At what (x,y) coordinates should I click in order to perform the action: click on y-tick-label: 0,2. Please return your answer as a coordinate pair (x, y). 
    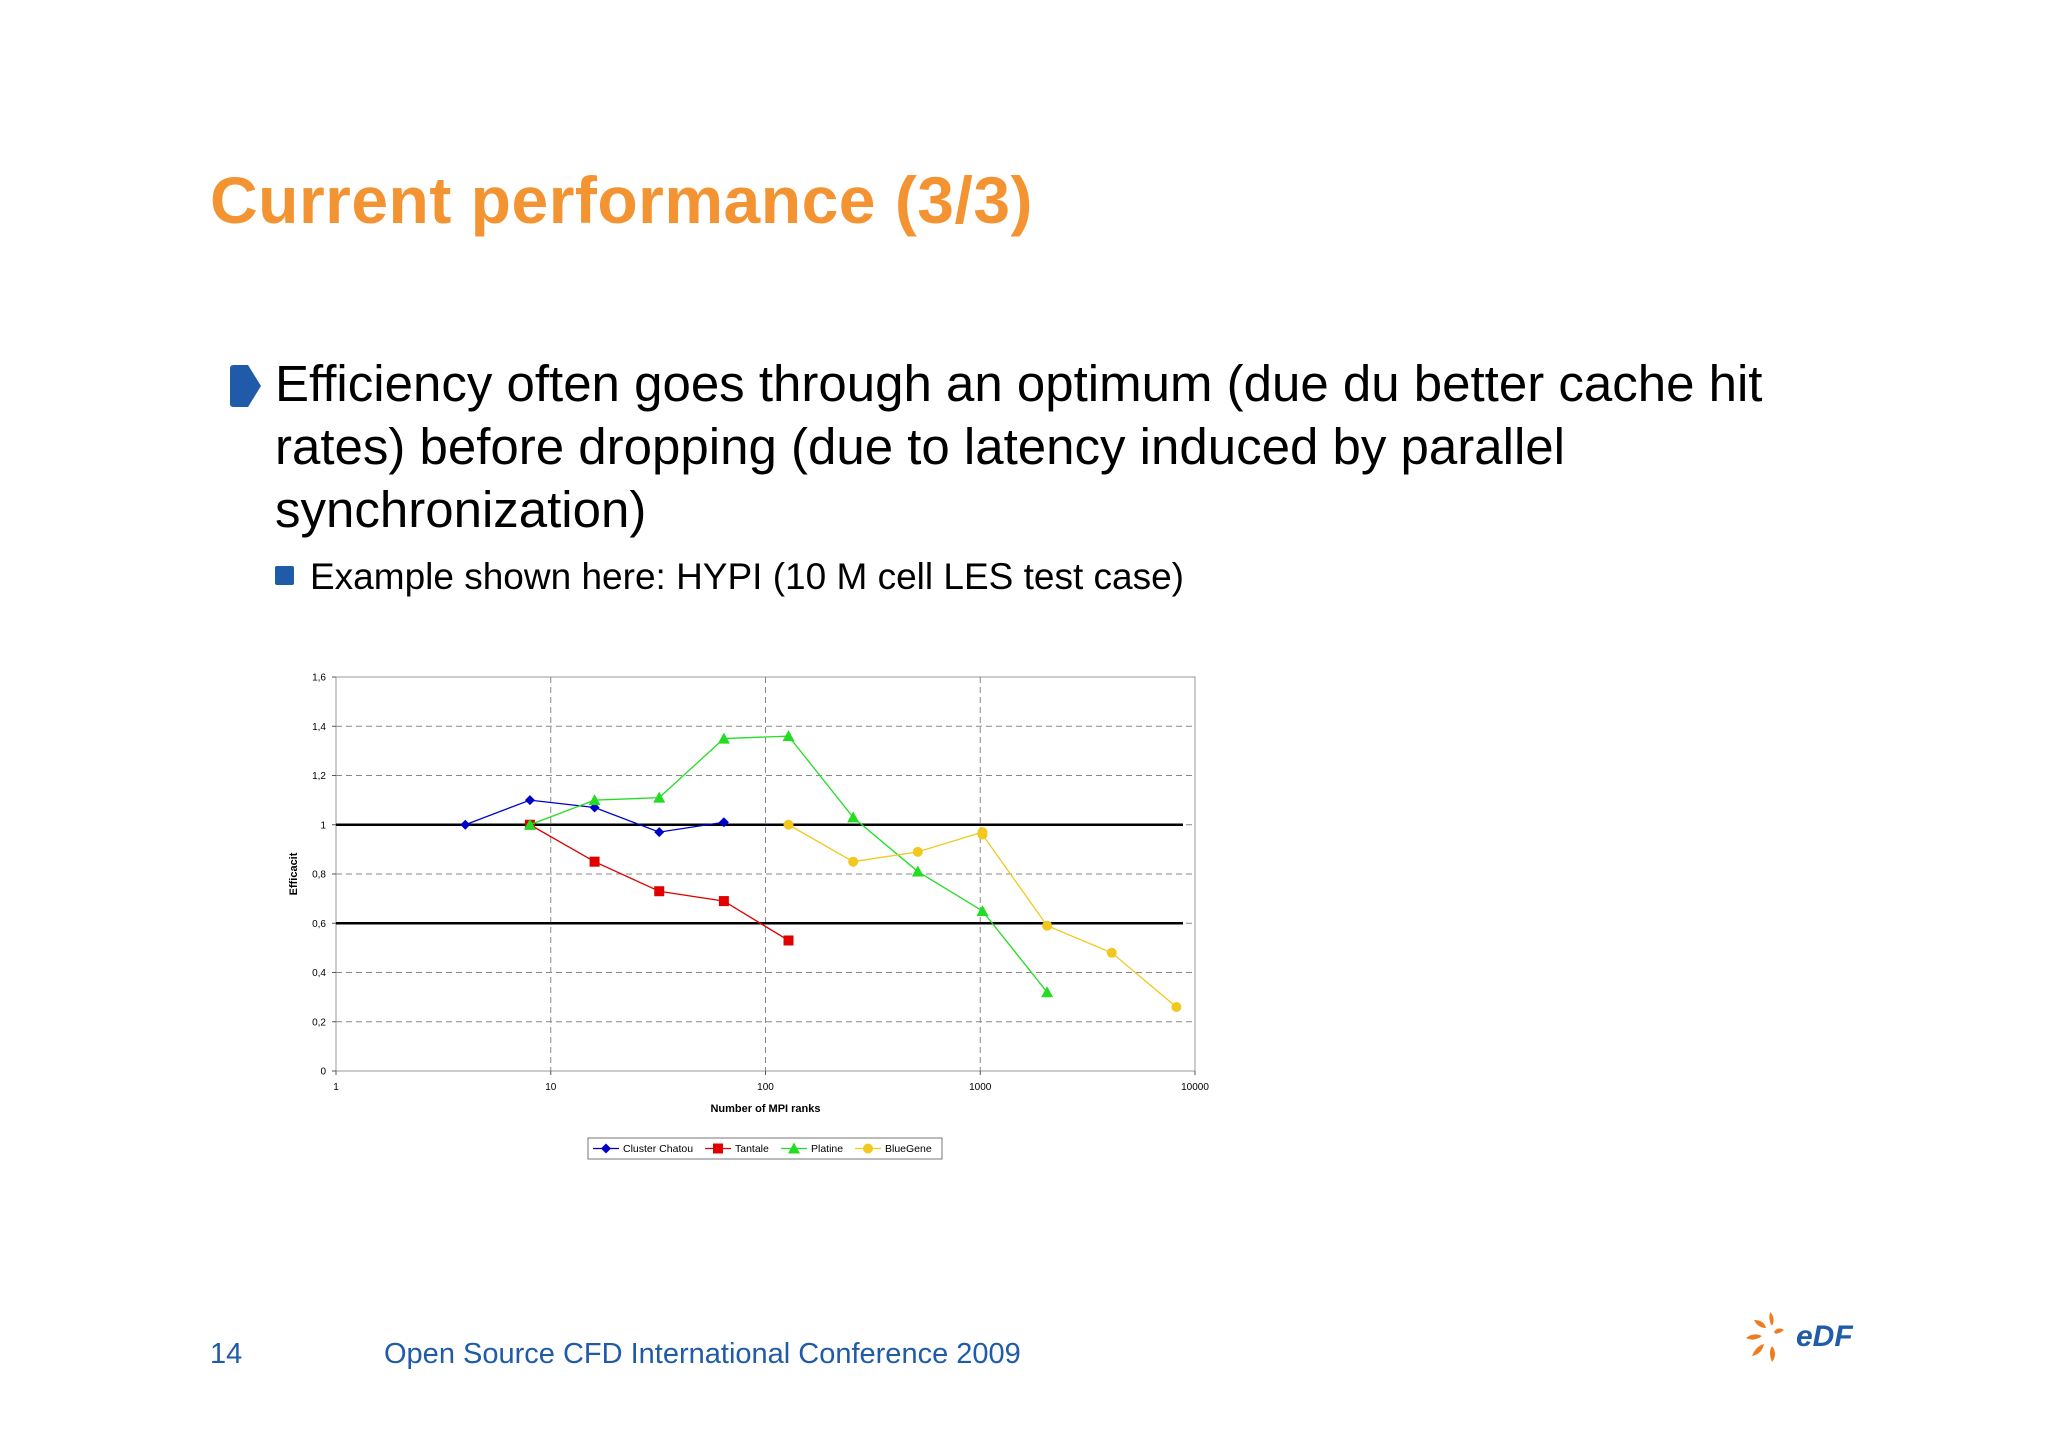
    Looking at the image, I should click on (319, 1022).